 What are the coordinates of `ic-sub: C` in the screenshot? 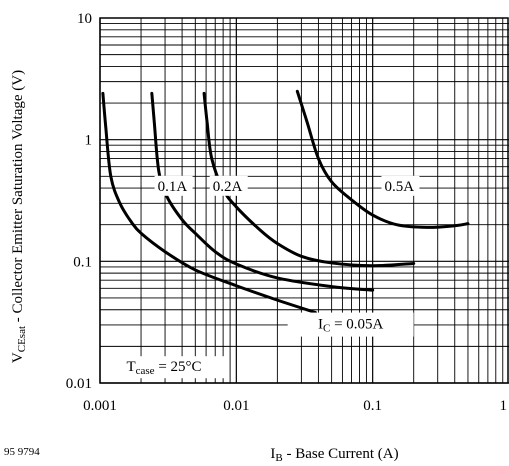 It's located at (326, 329).